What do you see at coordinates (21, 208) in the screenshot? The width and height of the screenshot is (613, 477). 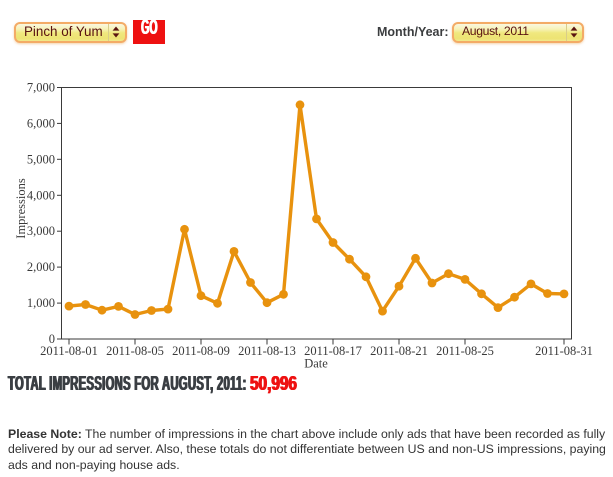 I see `svg-text: Impressions` at bounding box center [21, 208].